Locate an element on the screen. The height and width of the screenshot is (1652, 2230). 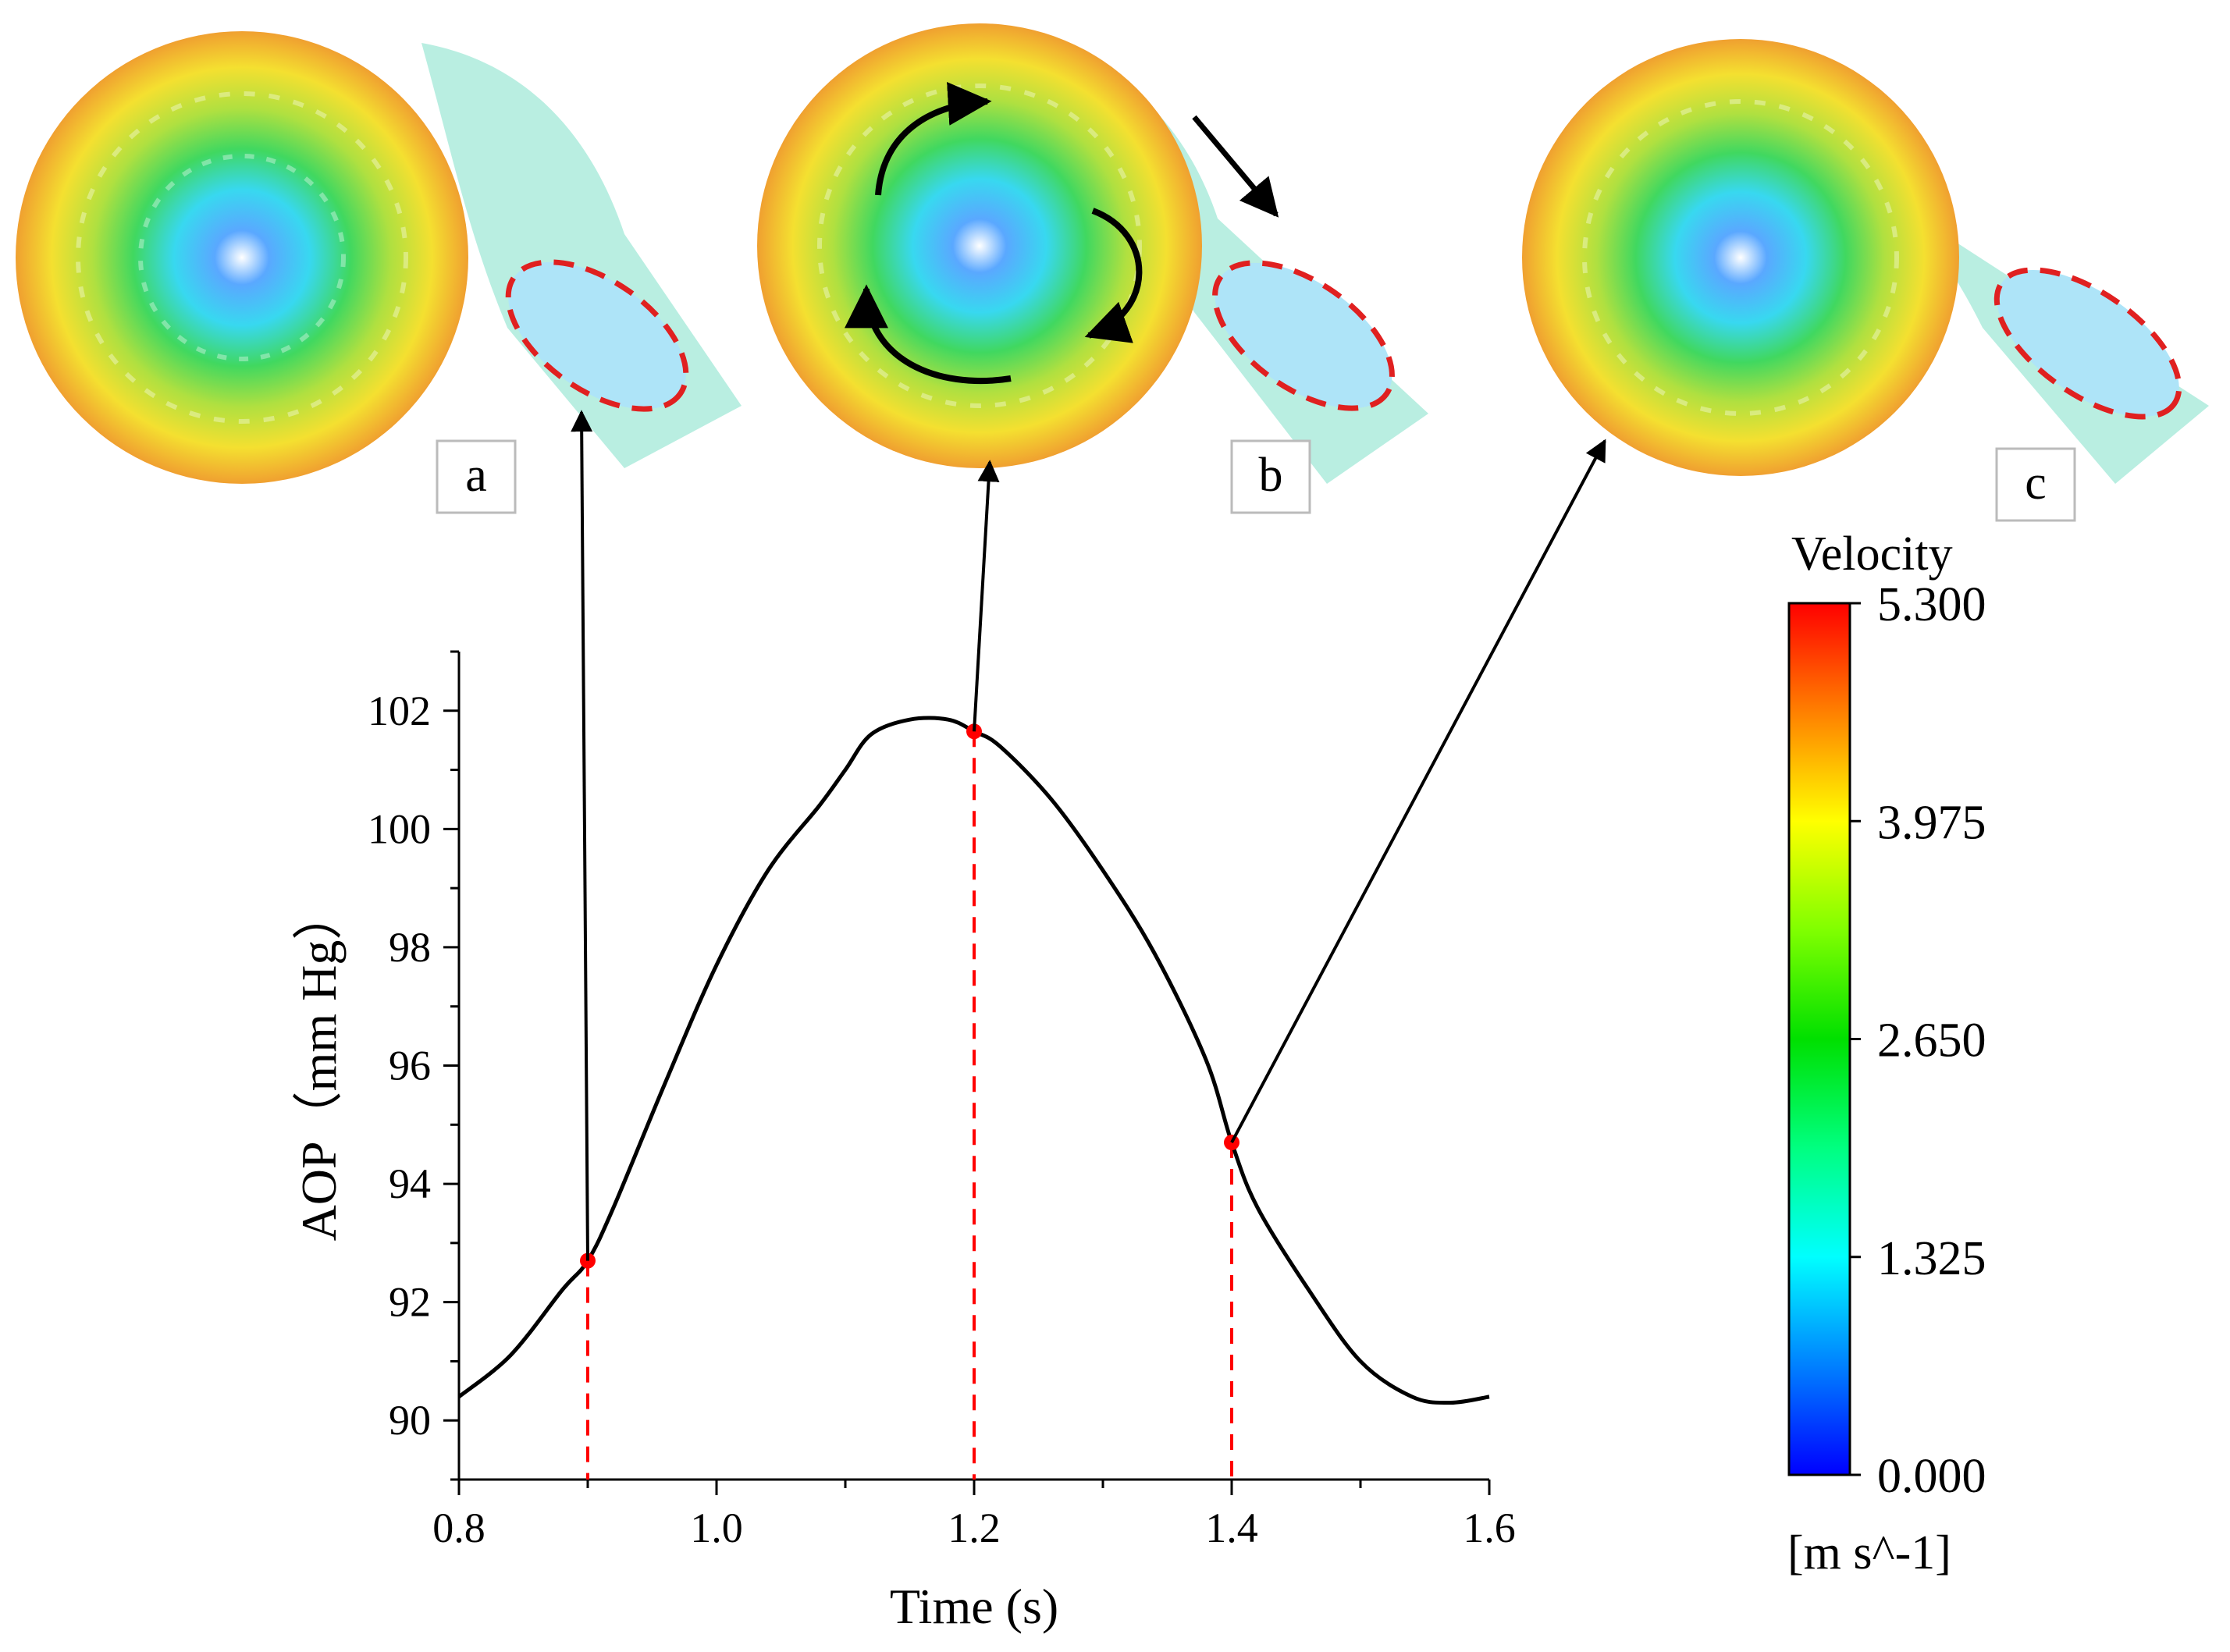
panel-label-a: a is located at coordinates (476, 476).